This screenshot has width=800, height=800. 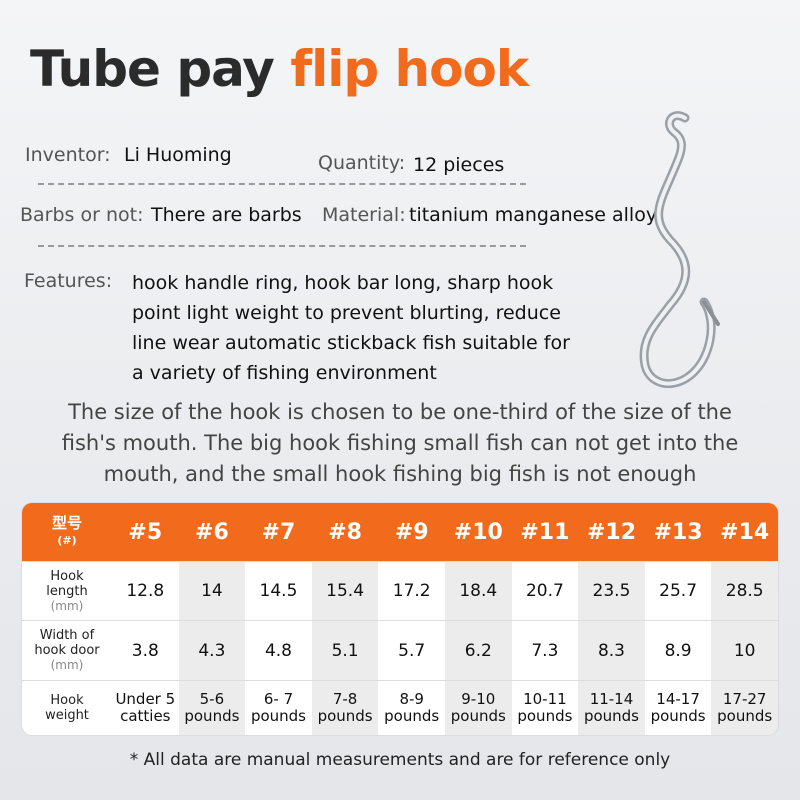 I want to click on table-cell: 18.4, so click(x=478, y=590).